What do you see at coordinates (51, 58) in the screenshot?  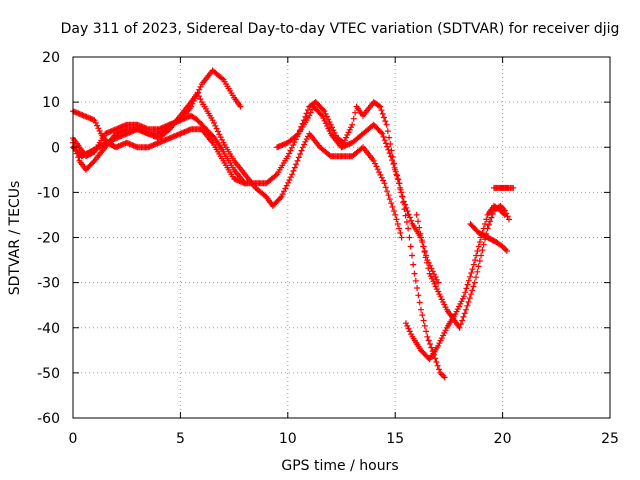 I see `y-tick-label: 20` at bounding box center [51, 58].